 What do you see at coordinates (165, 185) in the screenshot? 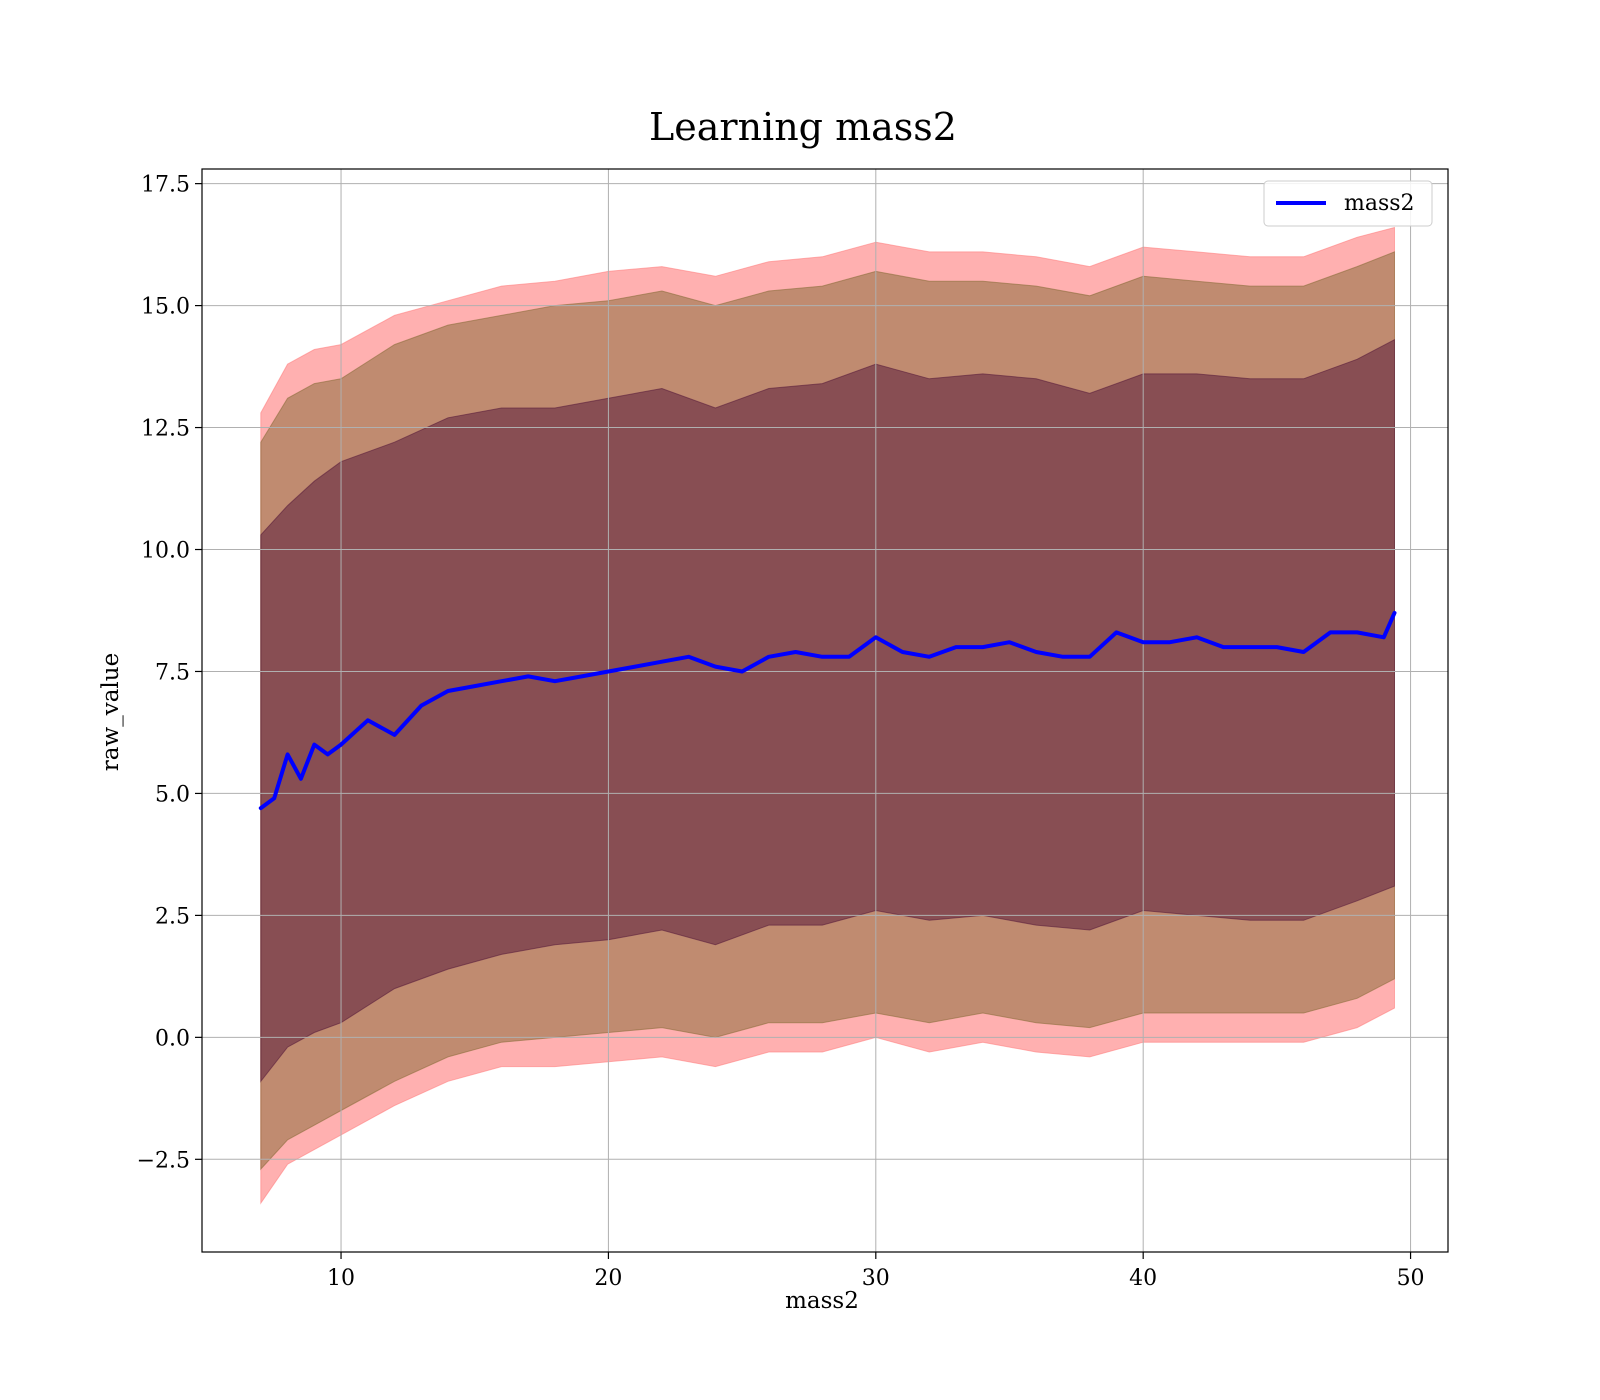
I see `y-tick-label: 17.5` at bounding box center [165, 185].